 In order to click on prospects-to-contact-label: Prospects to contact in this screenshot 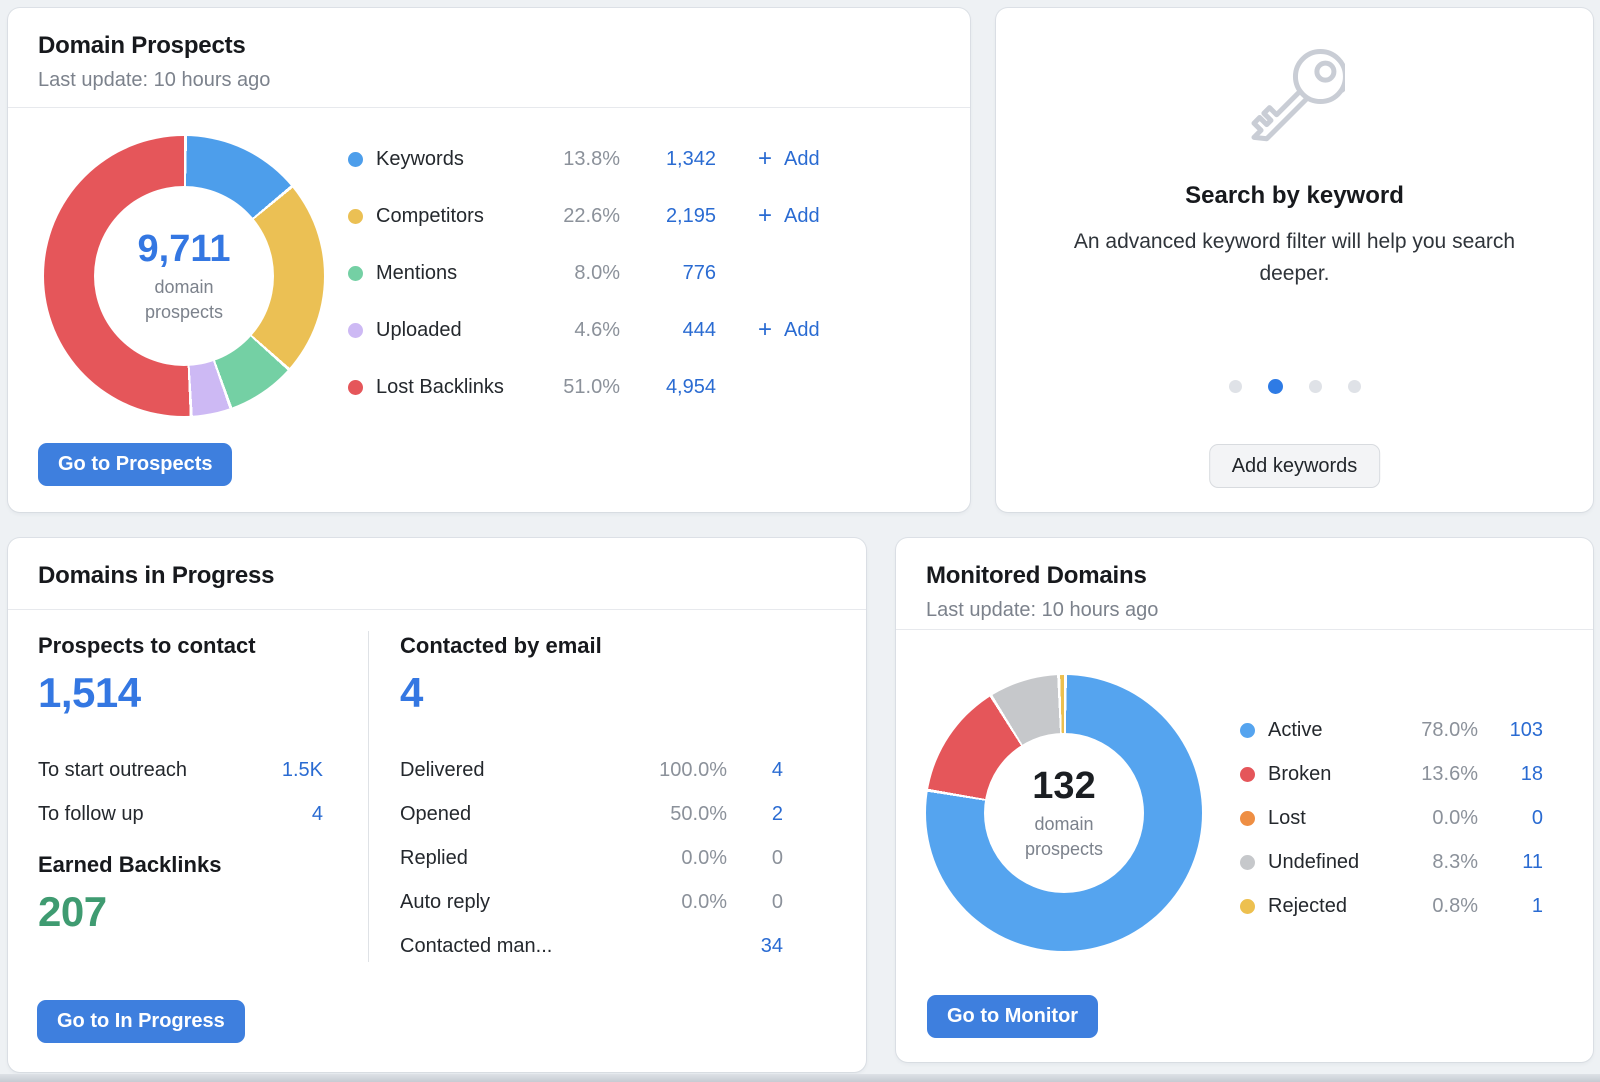, I will do `click(147, 645)`.